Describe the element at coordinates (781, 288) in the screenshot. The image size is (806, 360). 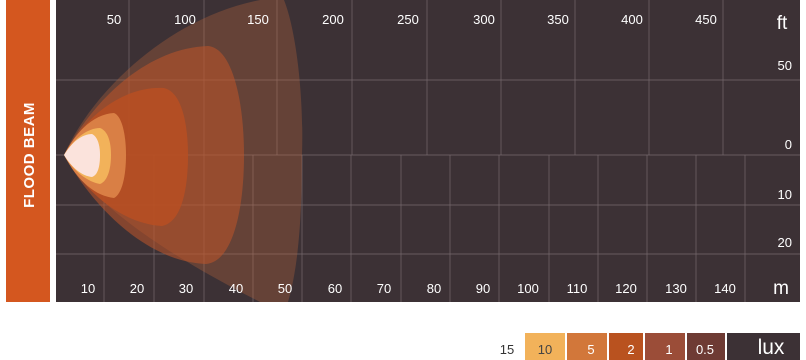
I see `bottom-unit: m` at that location.